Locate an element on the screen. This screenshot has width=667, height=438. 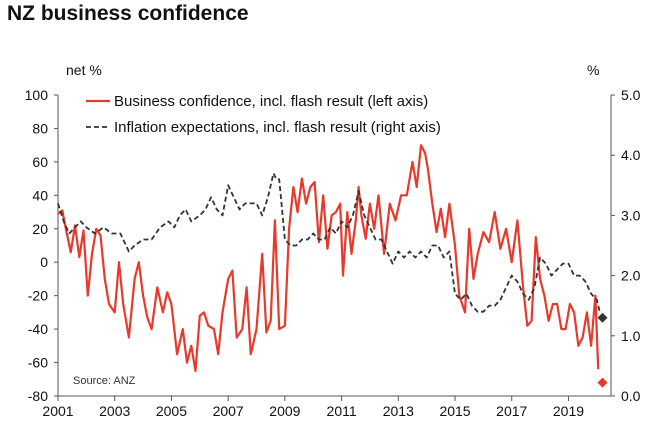
right-tick-label: 4.0 is located at coordinates (631, 155).